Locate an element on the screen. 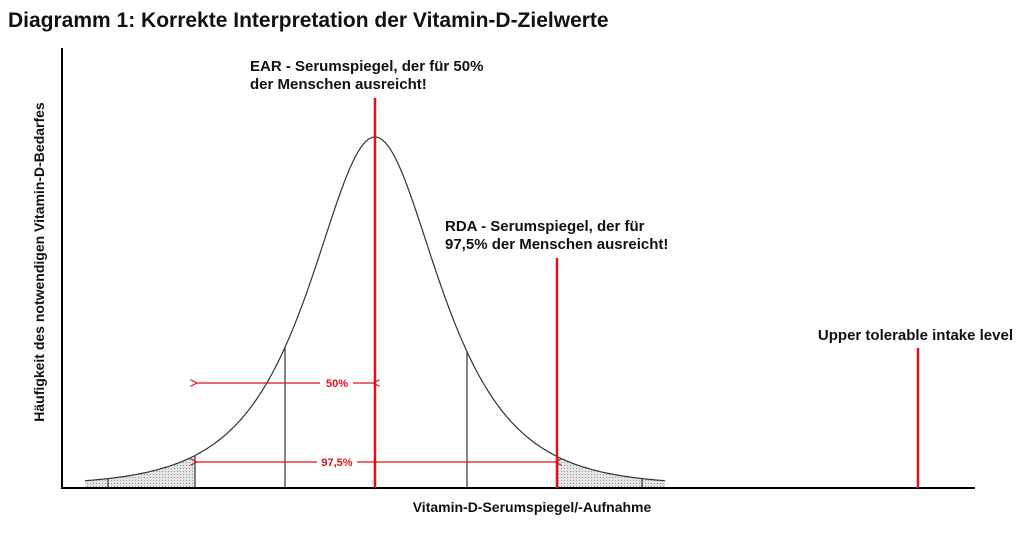 Image resolution: width=1024 pixels, height=533 pixels. shaded-tail-right is located at coordinates (611, 472).